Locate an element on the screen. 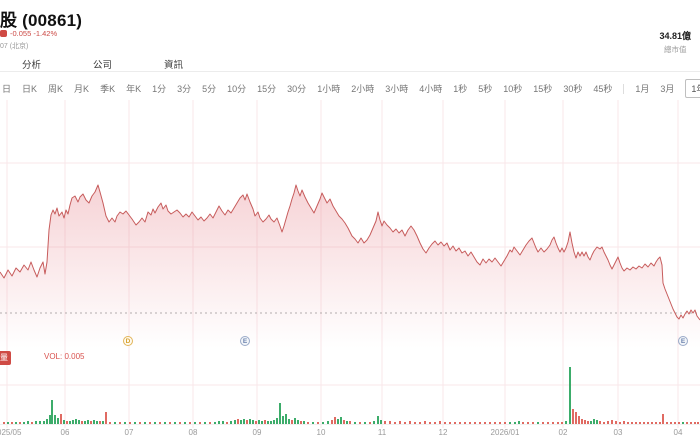 The width and height of the screenshot is (700, 441). header-divider is located at coordinates (350, 71).